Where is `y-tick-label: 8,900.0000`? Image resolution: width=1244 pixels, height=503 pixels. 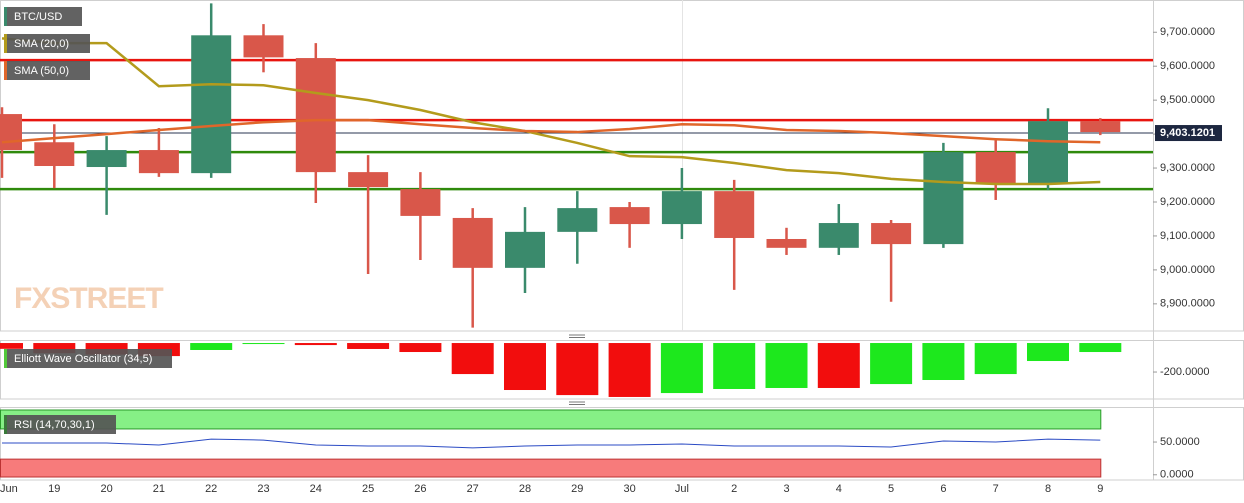 y-tick-label: 8,900.0000 is located at coordinates (1187, 304).